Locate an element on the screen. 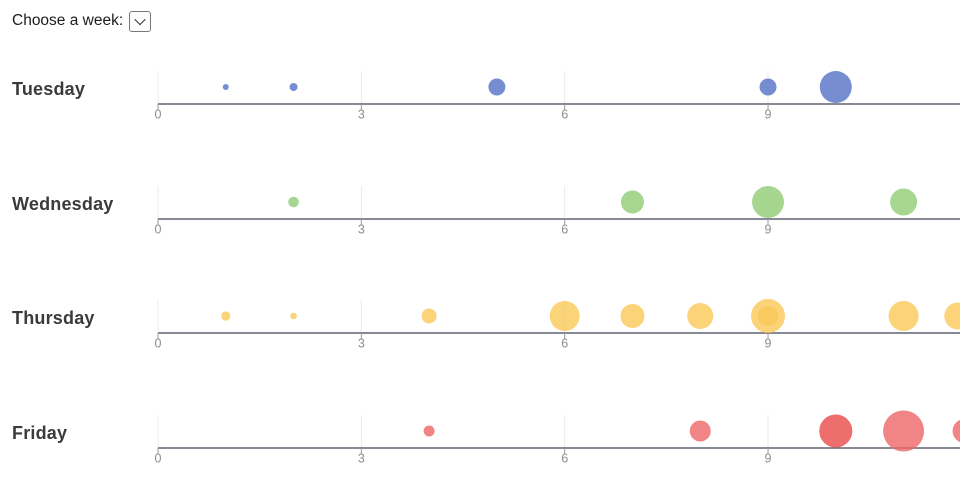  week-chooser: Choose a week: is located at coordinates (82, 21).